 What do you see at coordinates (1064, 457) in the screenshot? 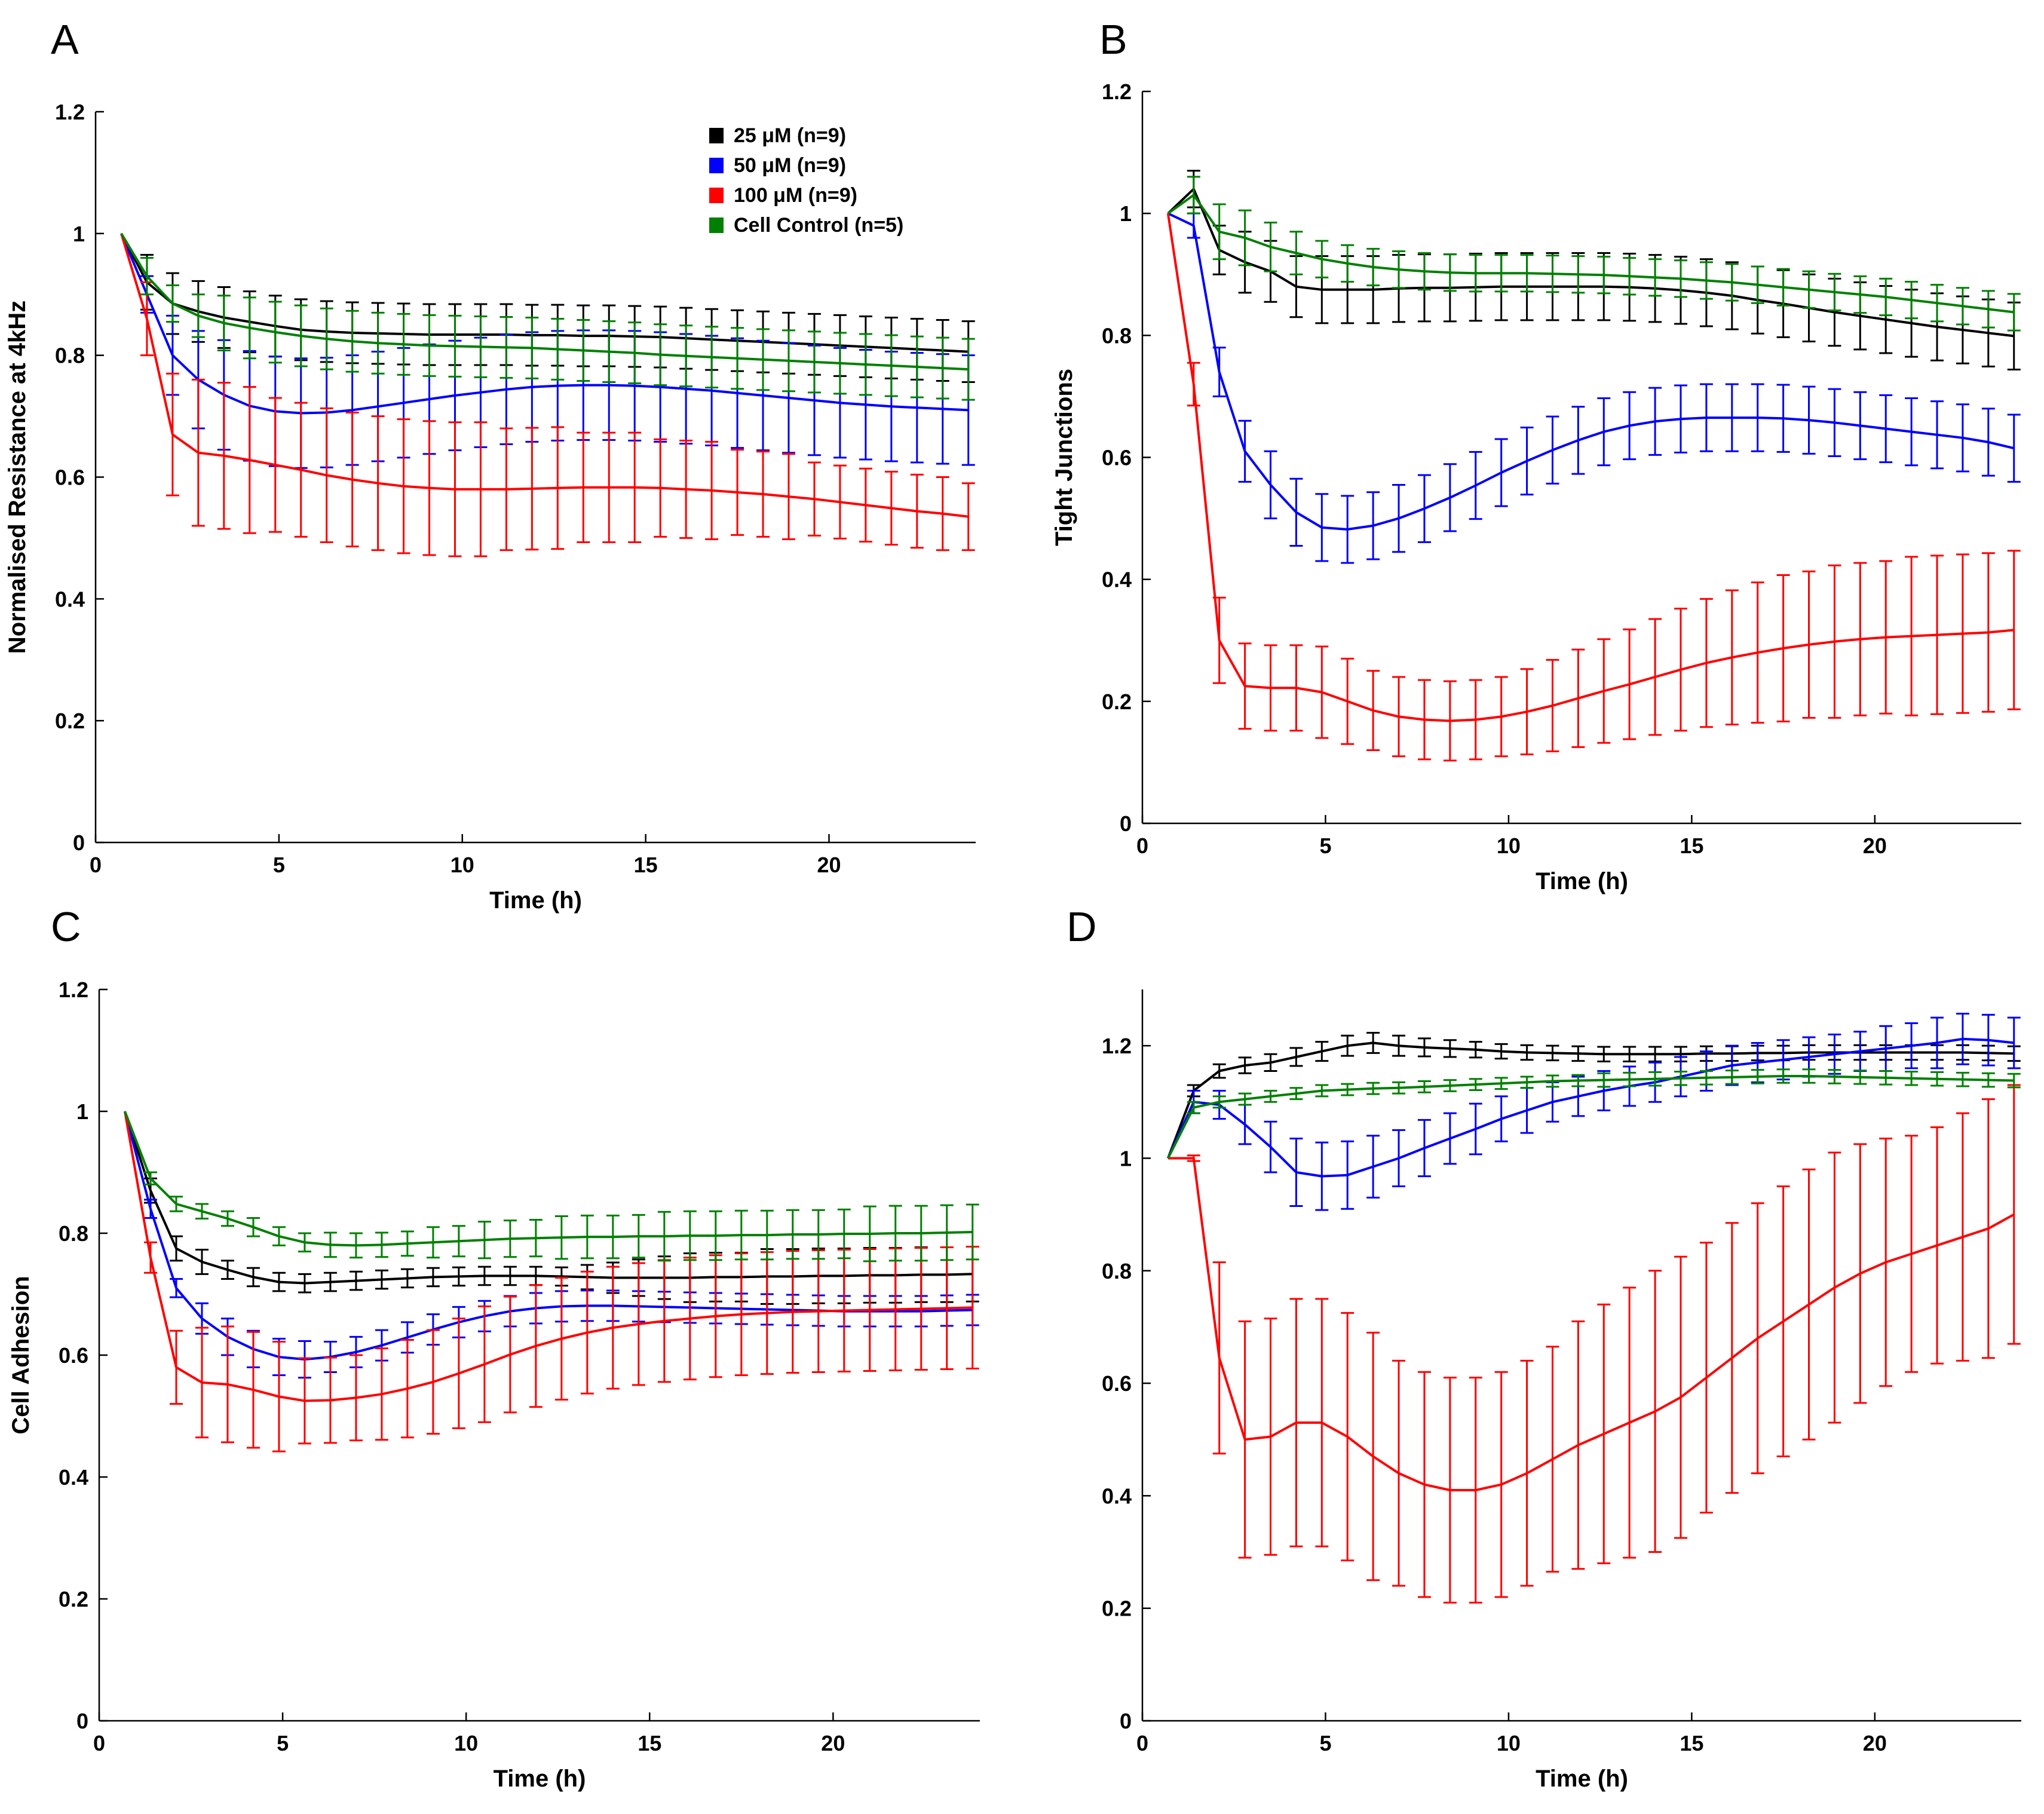
I see `y-axis-title: Tight Junctions` at bounding box center [1064, 457].